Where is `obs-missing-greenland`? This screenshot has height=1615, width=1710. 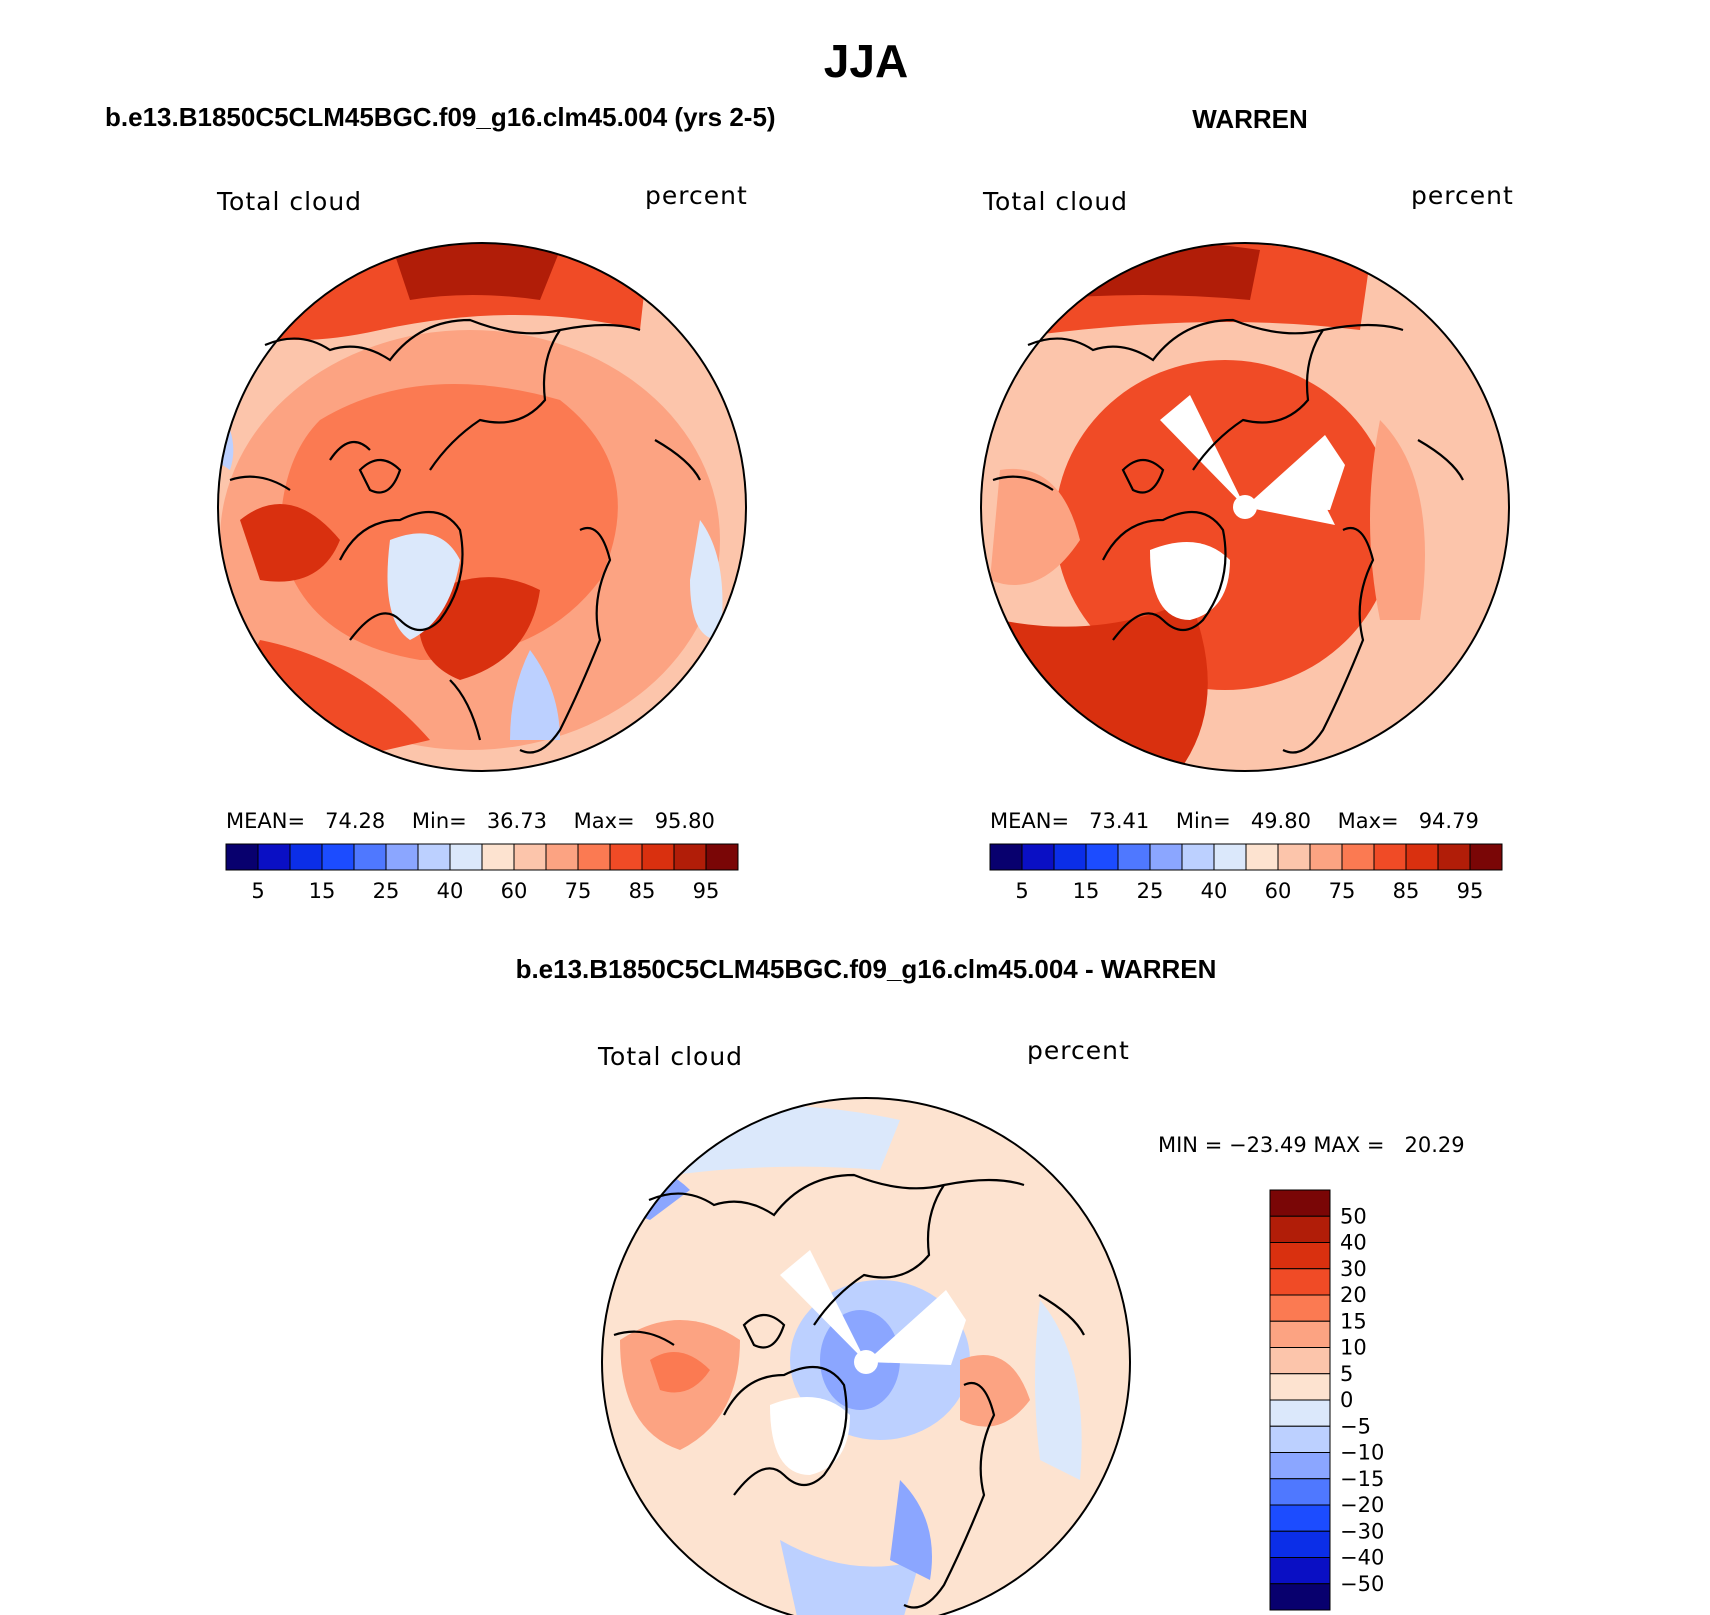
obs-missing-greenland is located at coordinates (1190, 581).